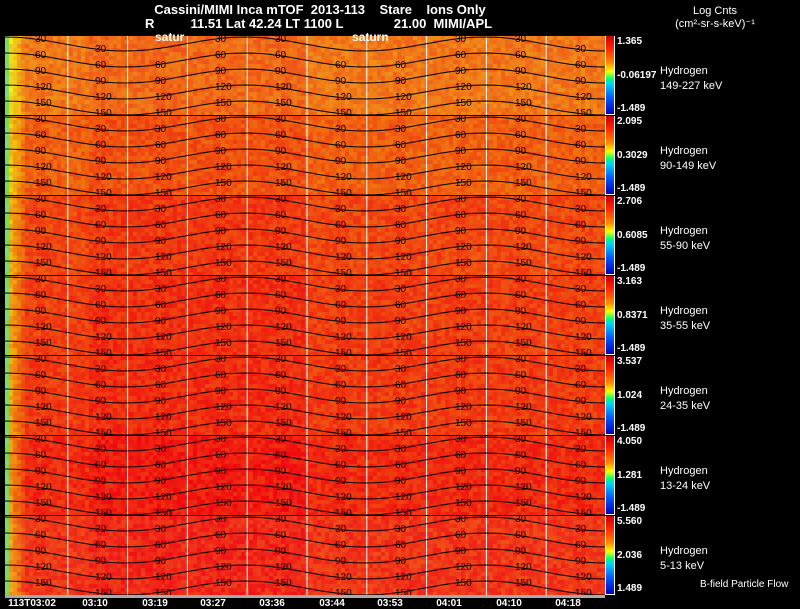  What do you see at coordinates (32, 603) in the screenshot?
I see `x-tick-label: 113T03:02` at bounding box center [32, 603].